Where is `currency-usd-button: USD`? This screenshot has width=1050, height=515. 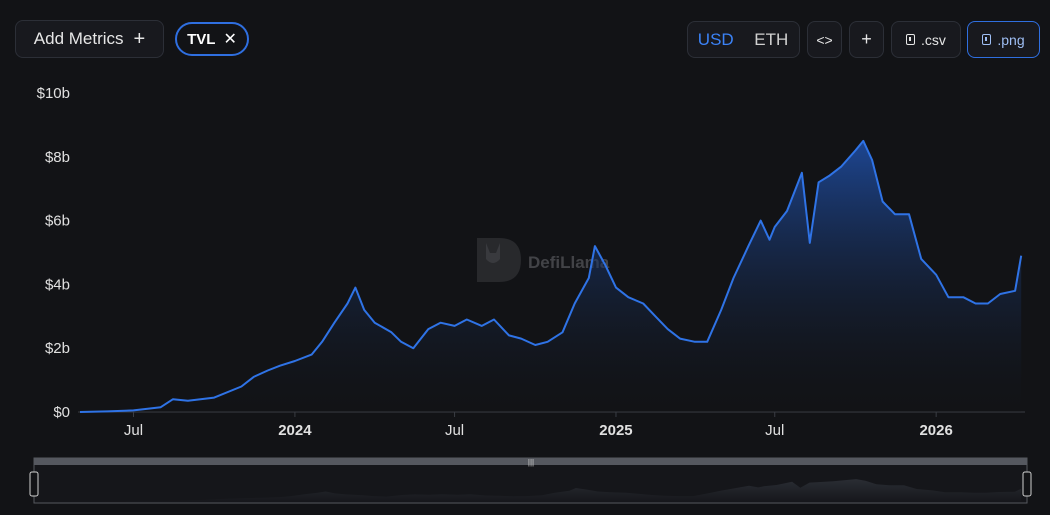 currency-usd-button: USD is located at coordinates (715, 39).